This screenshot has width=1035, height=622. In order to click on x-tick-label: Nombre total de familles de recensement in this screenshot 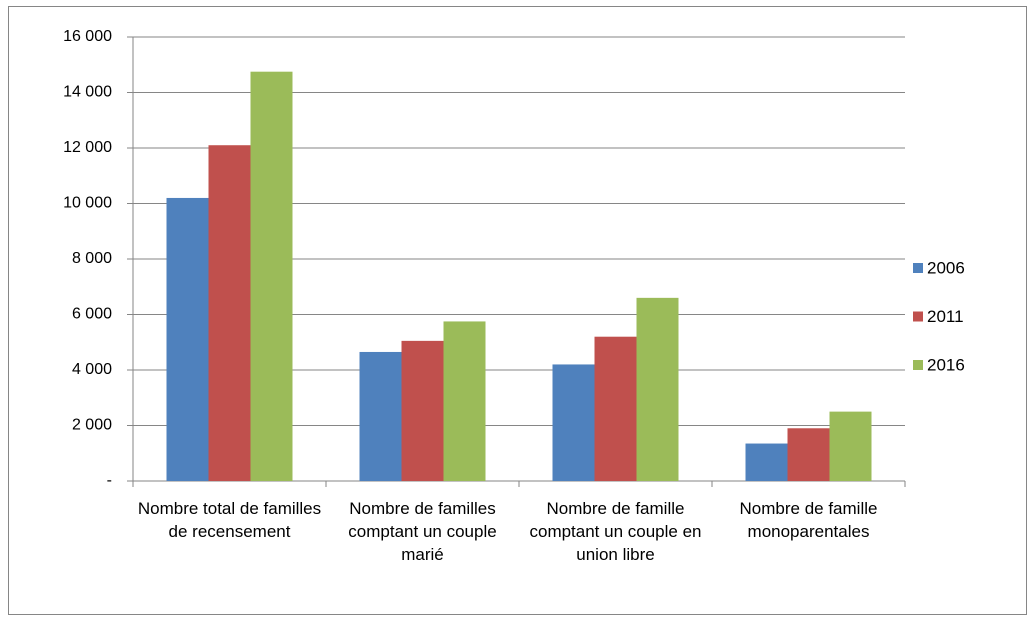, I will do `click(229, 520)`.